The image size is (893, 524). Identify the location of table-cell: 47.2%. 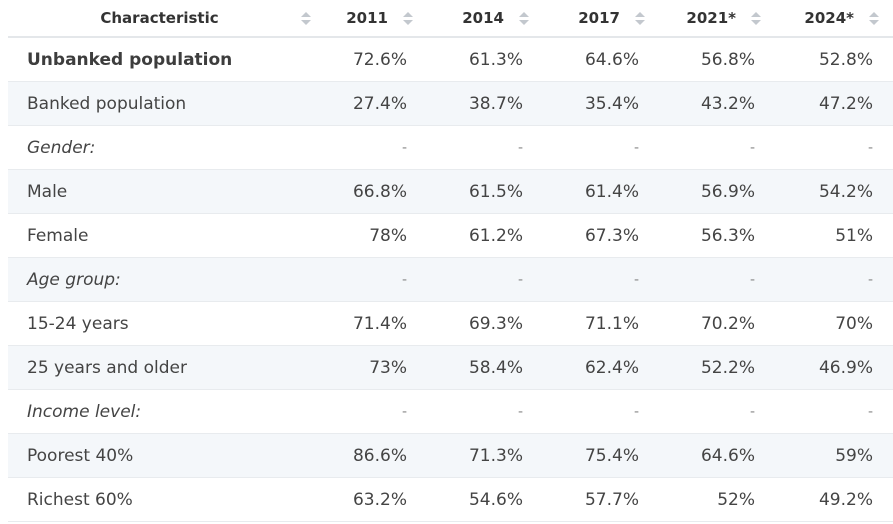
(834, 103).